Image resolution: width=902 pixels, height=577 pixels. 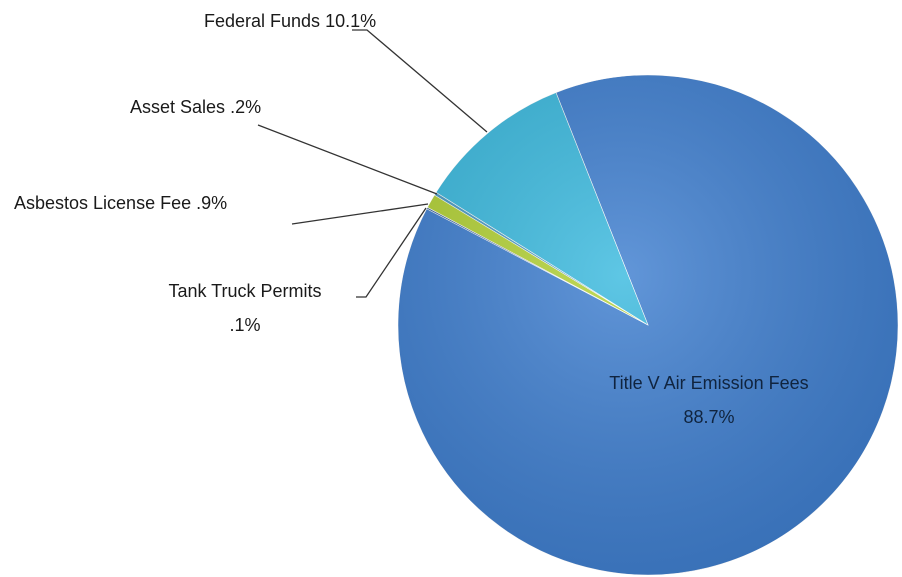 I want to click on category-label: Tank Truck Permits, so click(x=245, y=291).